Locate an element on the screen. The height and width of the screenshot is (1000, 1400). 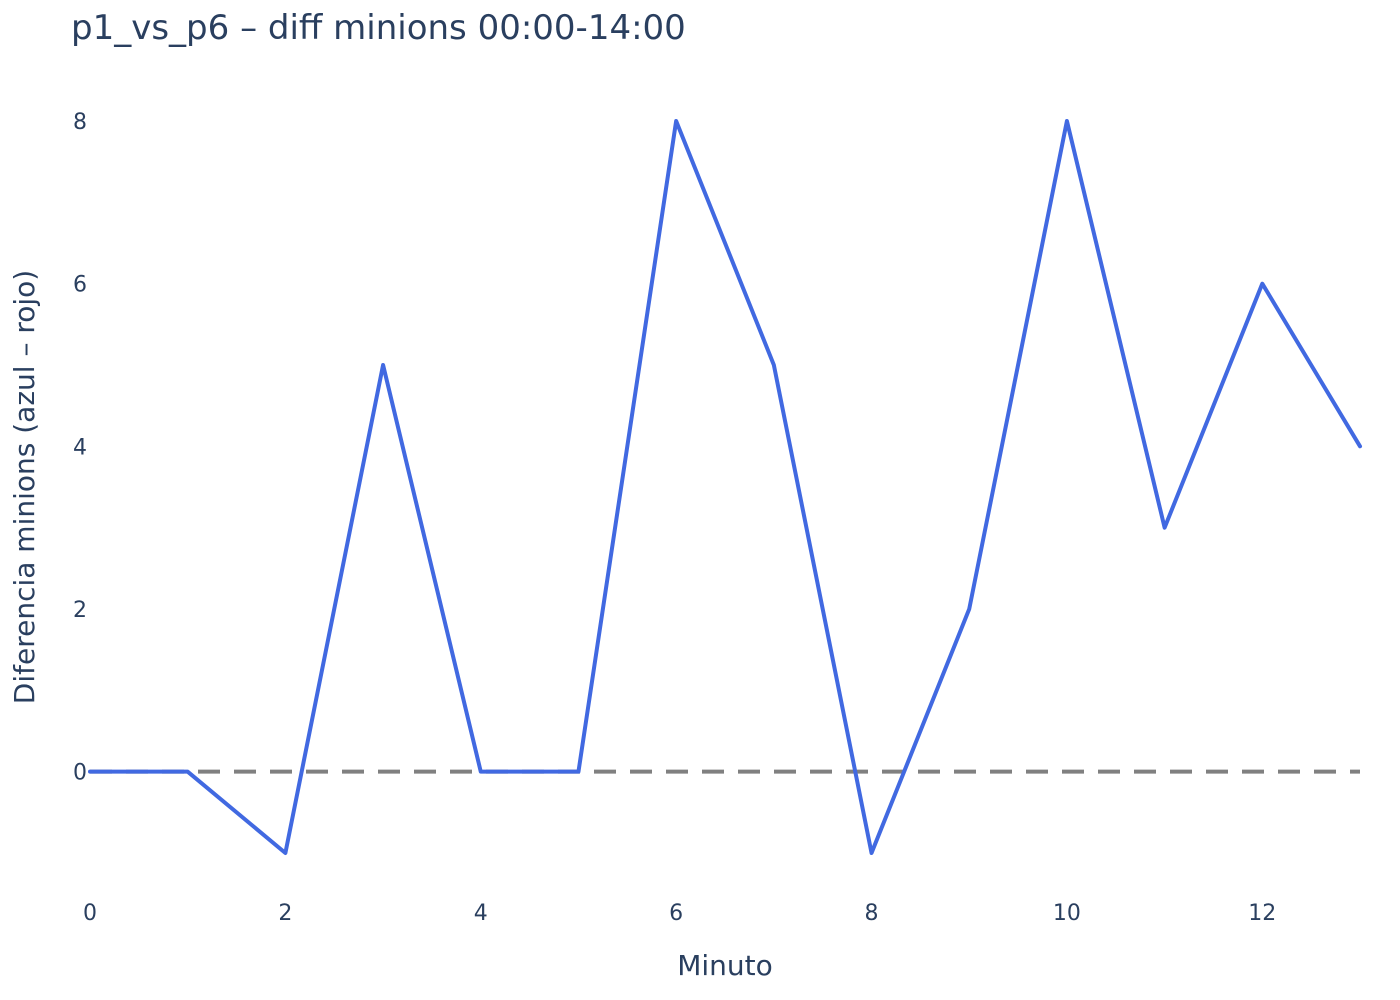
y-tick-label: 0 is located at coordinates (80, 773).